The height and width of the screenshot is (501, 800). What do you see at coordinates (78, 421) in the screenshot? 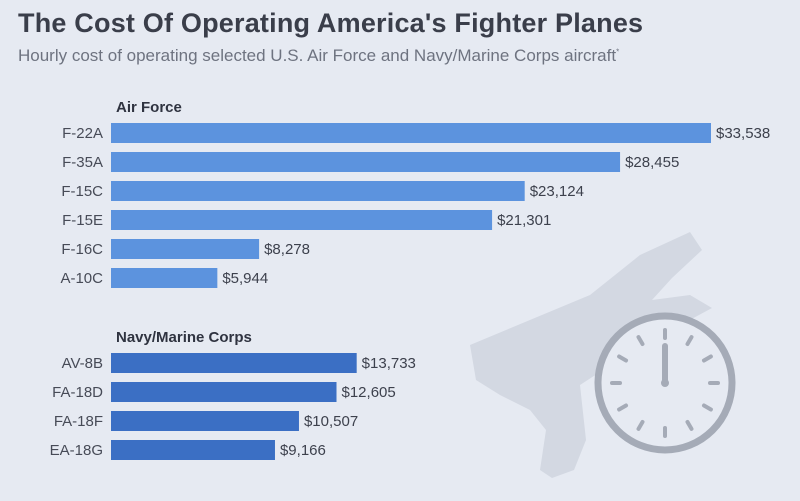
I see `category-label-fa-18f: FA-18F` at bounding box center [78, 421].